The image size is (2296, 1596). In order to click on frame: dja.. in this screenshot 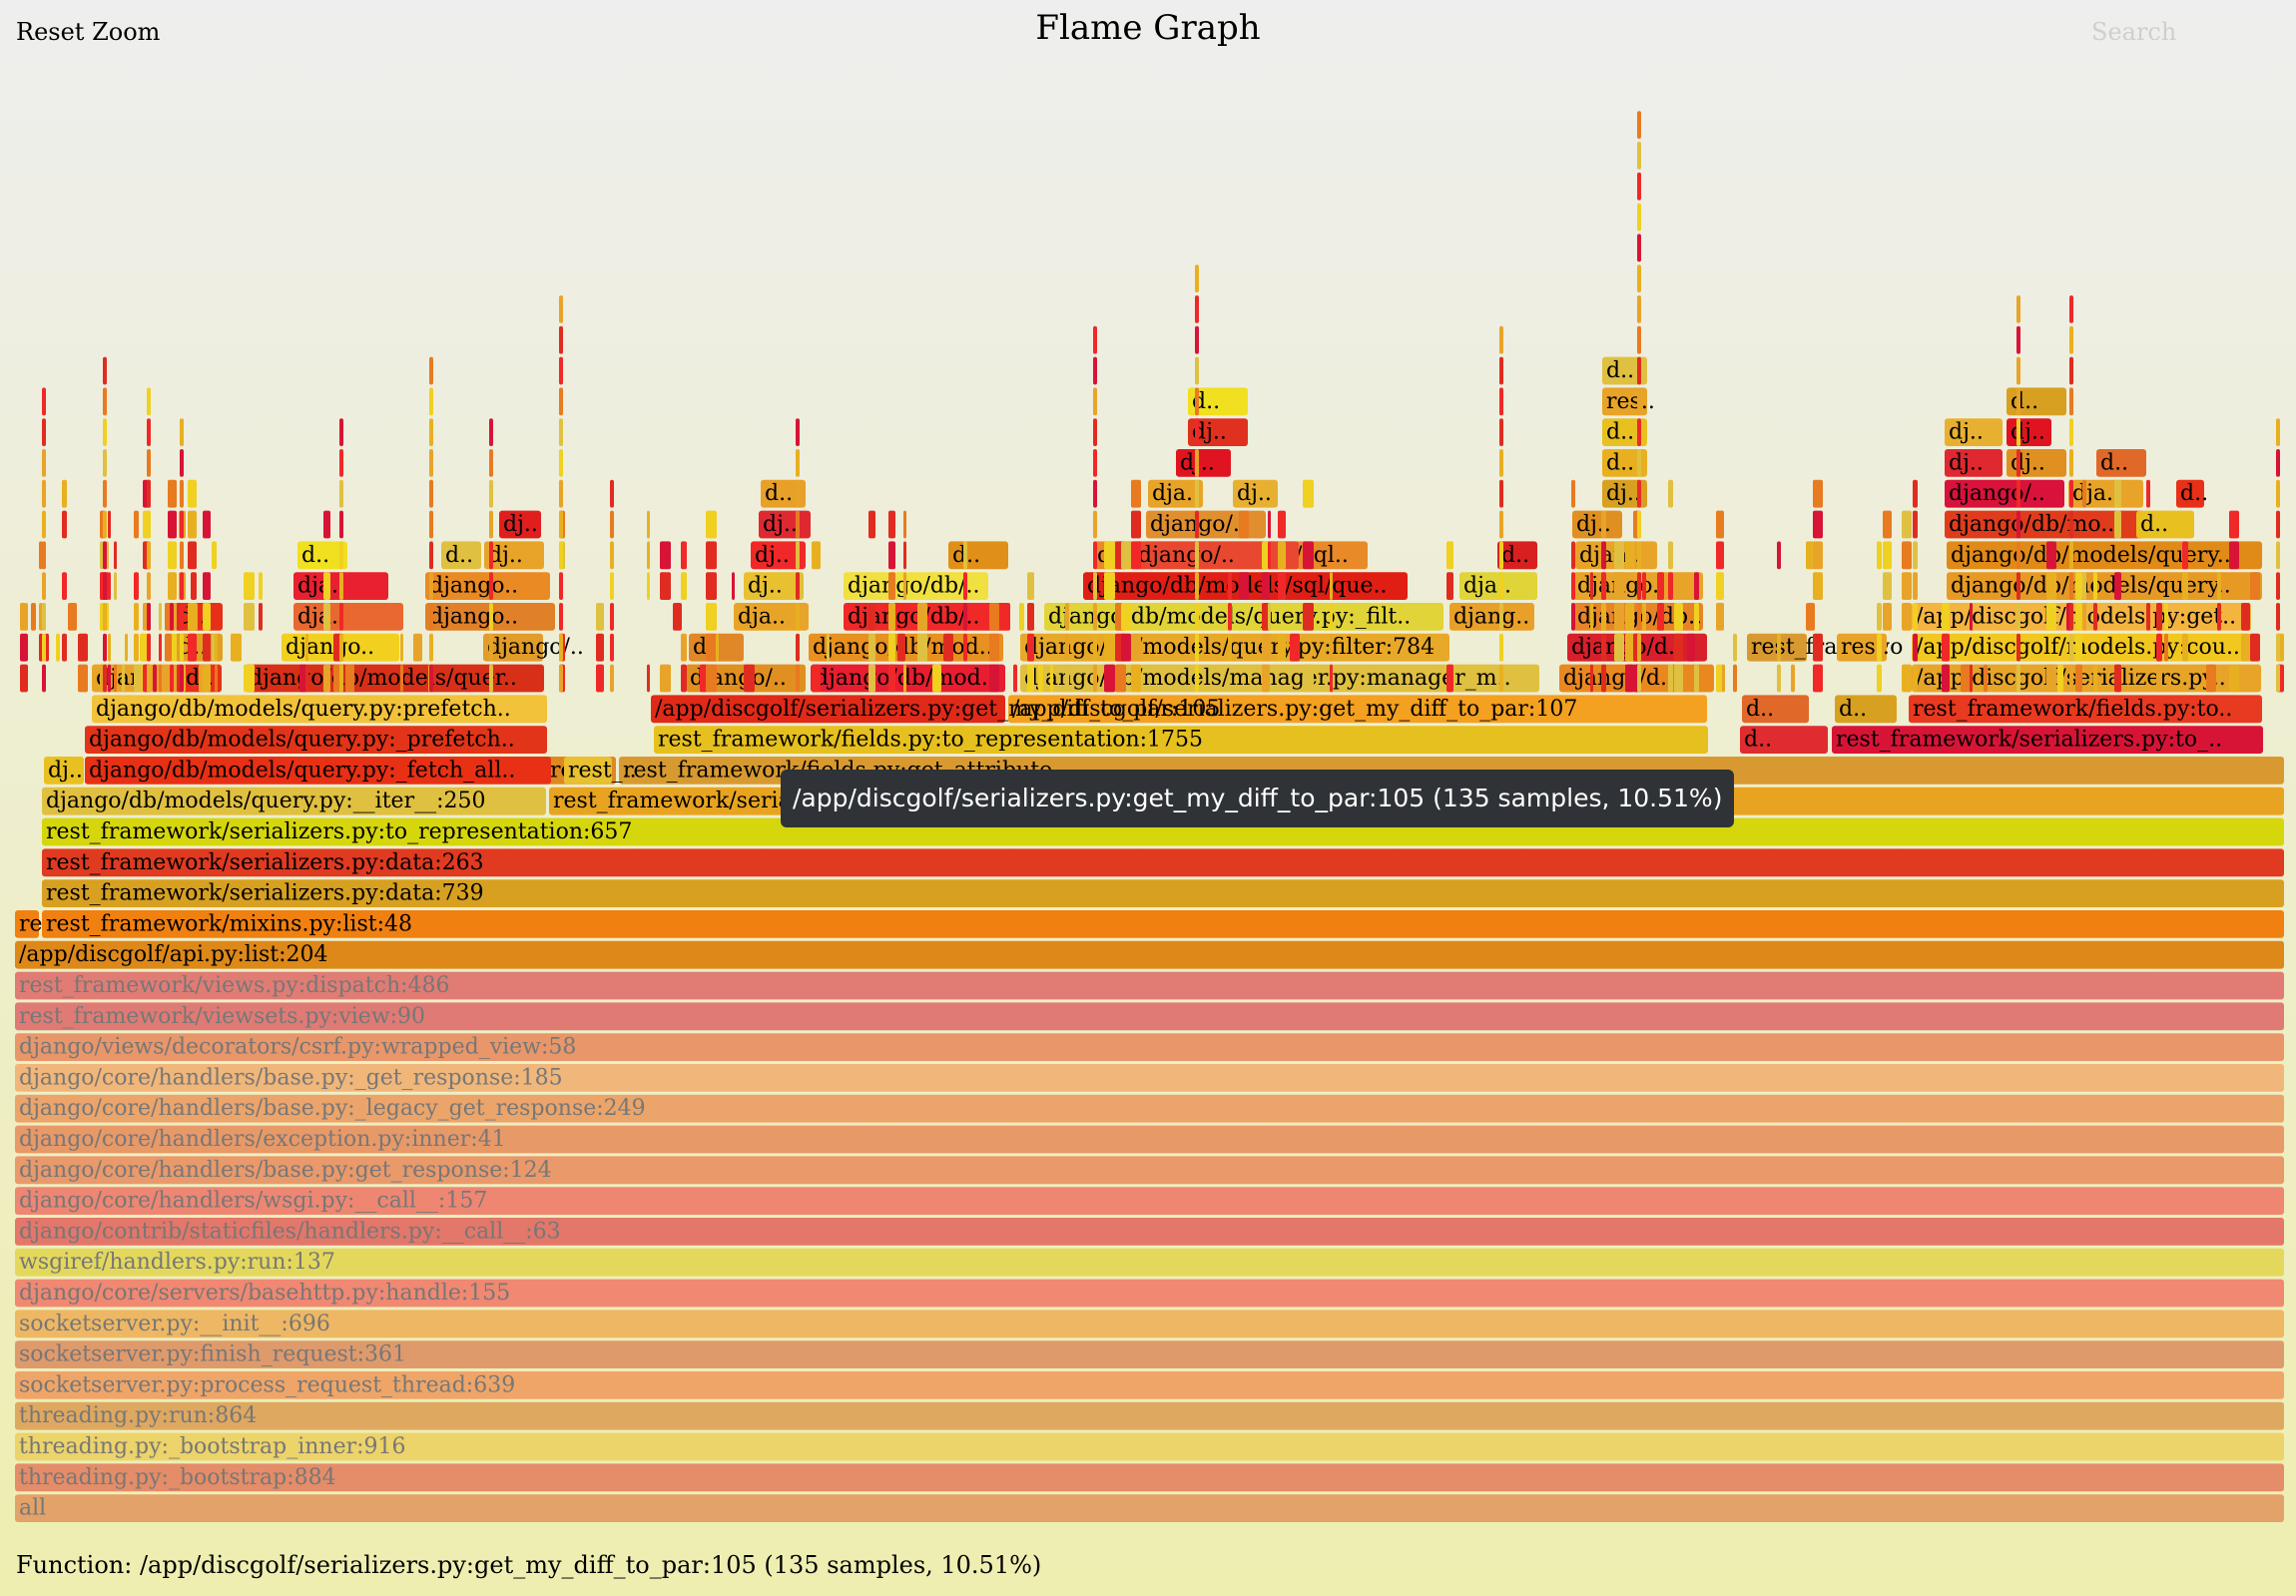, I will do `click(2106, 493)`.